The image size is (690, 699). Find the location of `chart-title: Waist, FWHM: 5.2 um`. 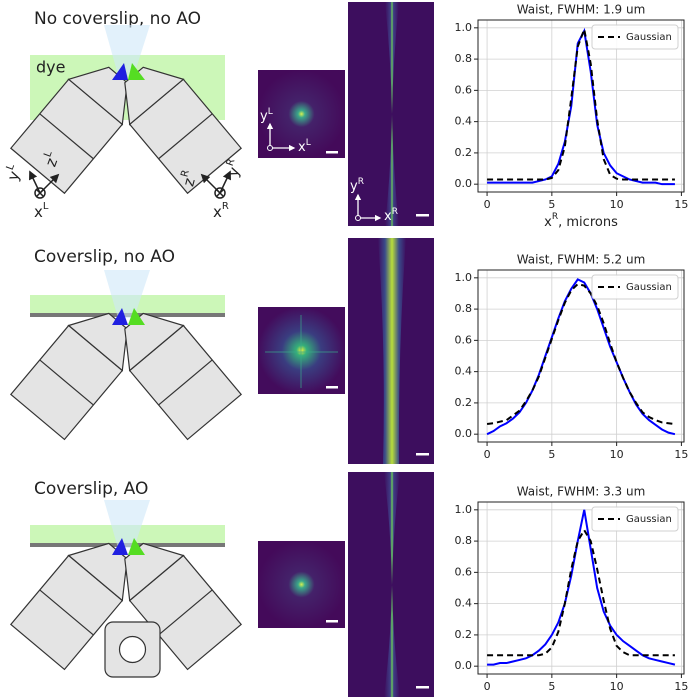

chart-title: Waist, FWHM: 5.2 um is located at coordinates (581, 260).